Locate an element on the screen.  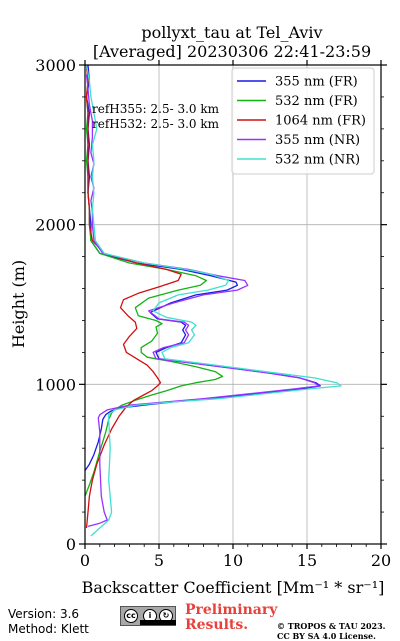
x-tick-label: 20 is located at coordinates (381, 560).